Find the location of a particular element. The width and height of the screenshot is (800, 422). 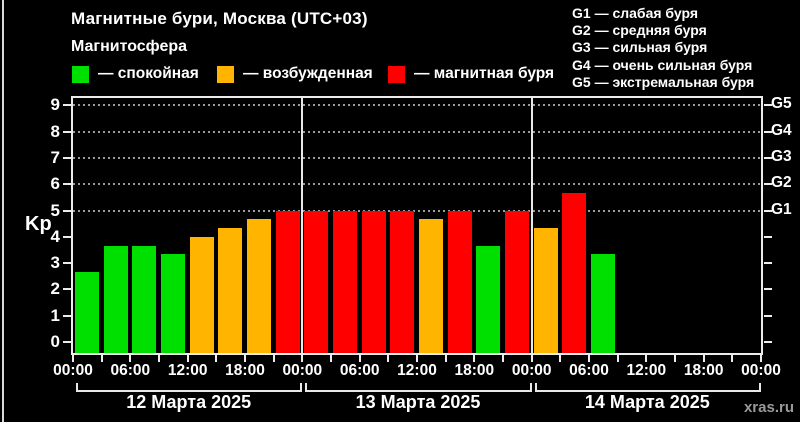

legend-swatch-quiet is located at coordinates (80, 74).